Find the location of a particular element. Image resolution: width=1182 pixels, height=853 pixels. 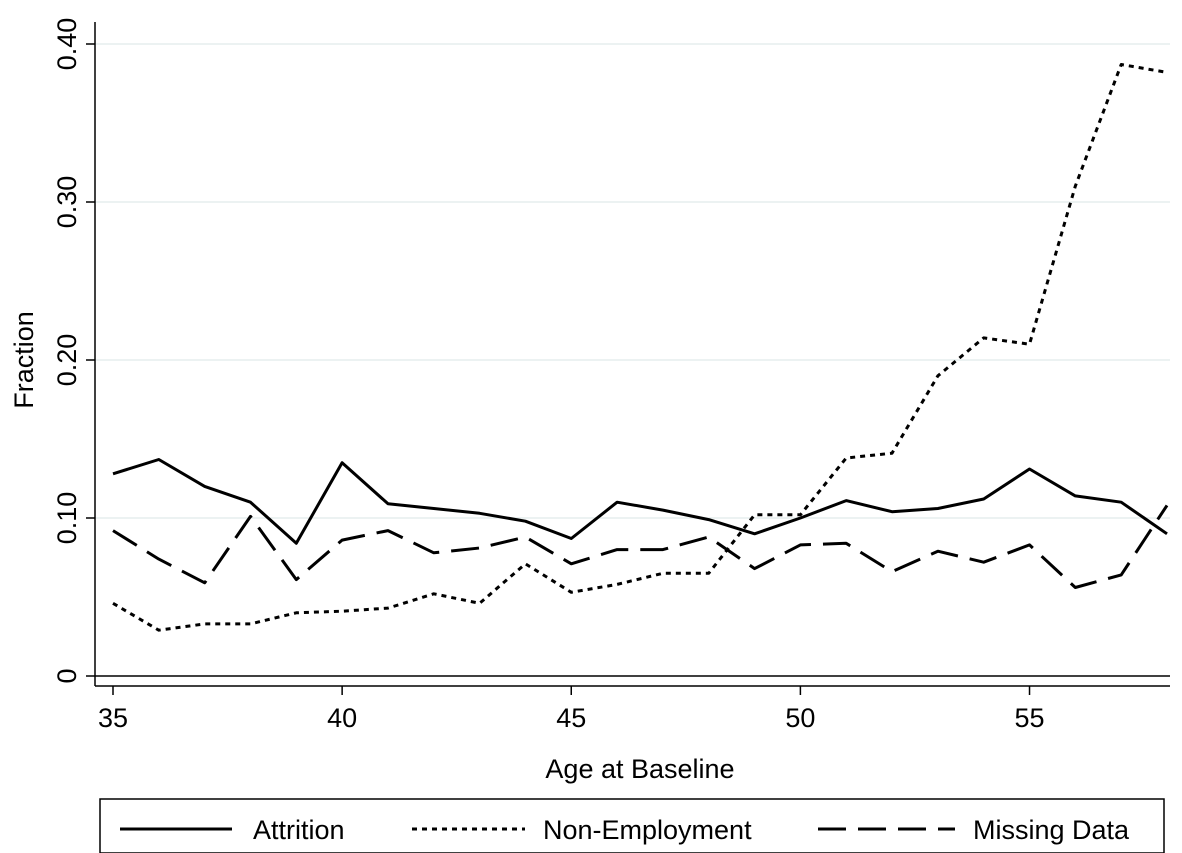

x-tick-label: 35 is located at coordinates (113, 718).